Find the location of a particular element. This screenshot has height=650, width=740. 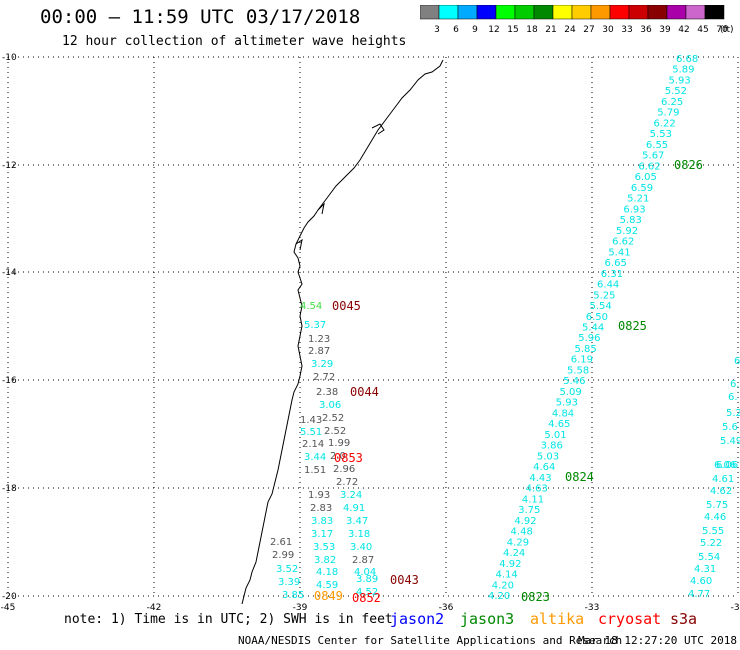

lon-tick: -42 is located at coordinates (154, 607).